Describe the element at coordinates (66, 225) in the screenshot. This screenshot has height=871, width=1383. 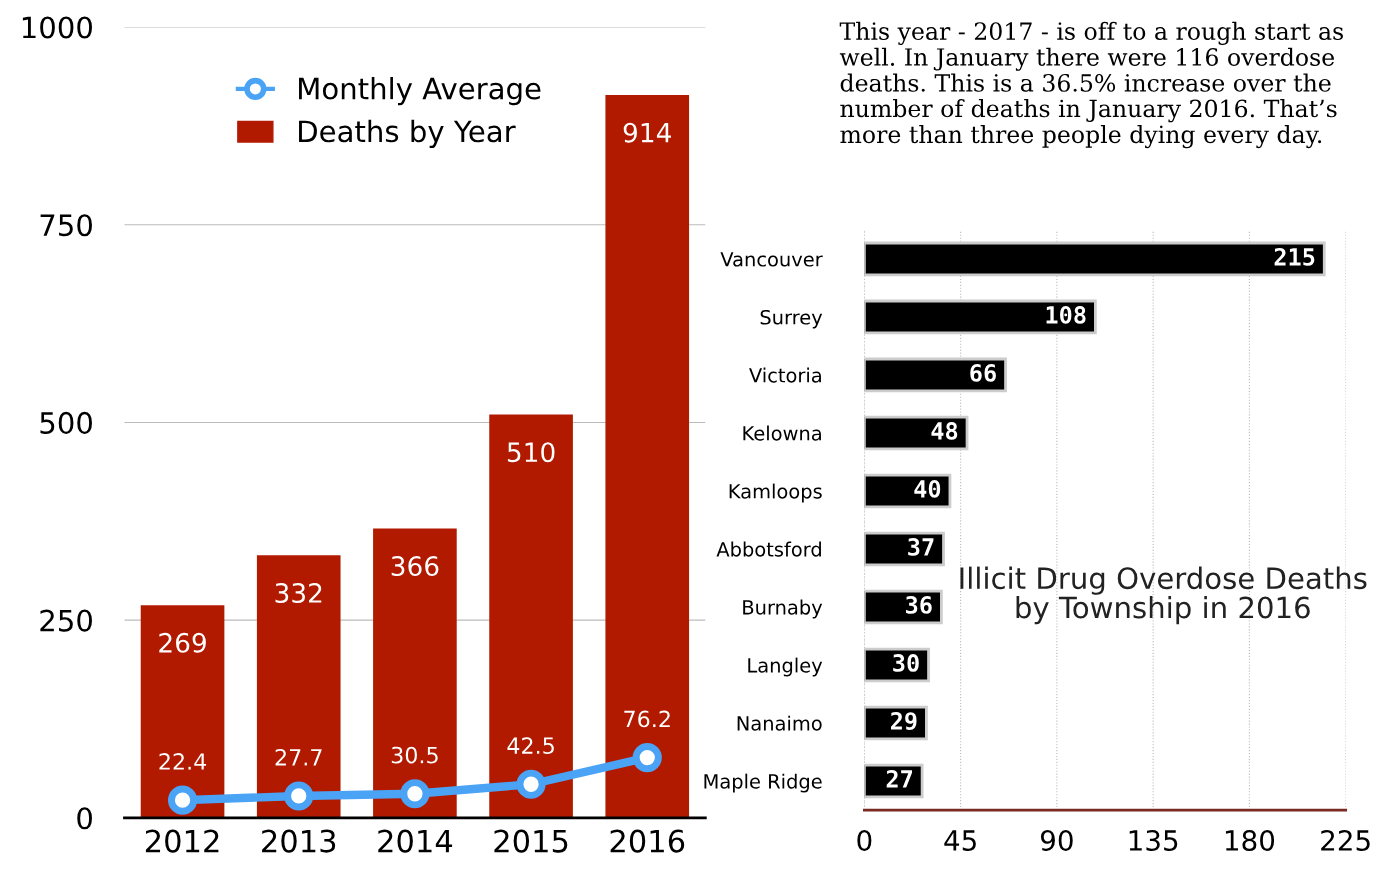
I see `y-tick-label: 750` at that location.